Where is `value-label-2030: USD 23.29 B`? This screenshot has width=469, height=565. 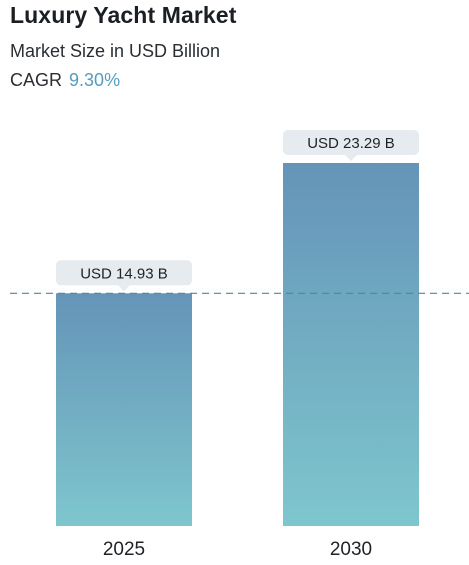
value-label-2030: USD 23.29 B is located at coordinates (351, 145).